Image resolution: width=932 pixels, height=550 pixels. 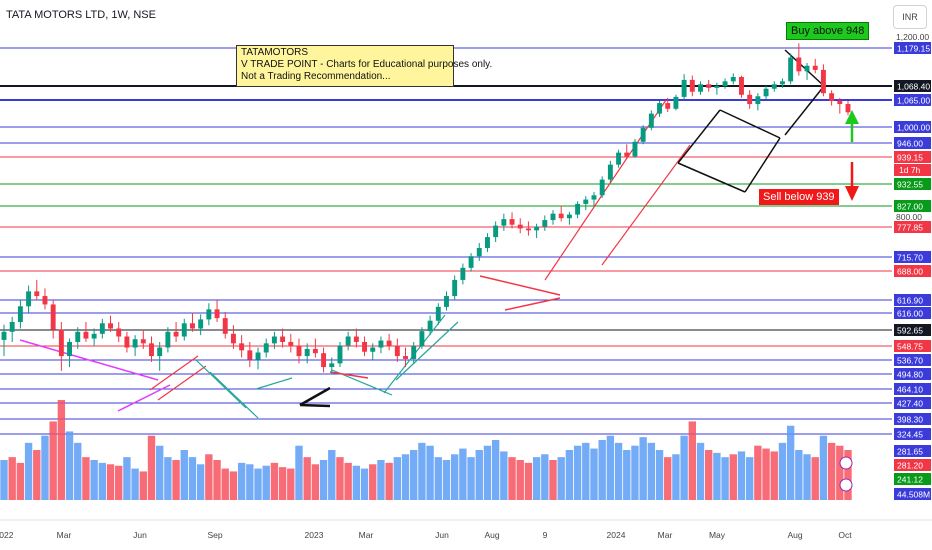 What do you see at coordinates (852, 117) in the screenshot?
I see `up-arrow-head` at bounding box center [852, 117].